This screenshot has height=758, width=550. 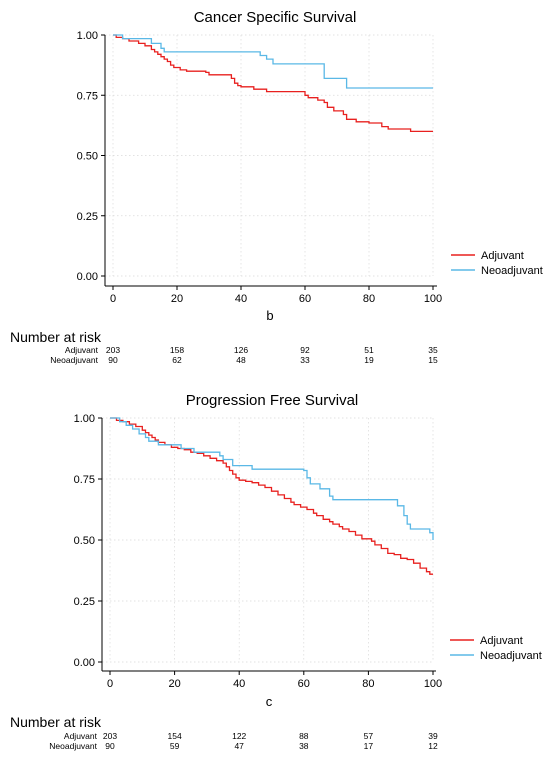 What do you see at coordinates (177, 360) in the screenshot?
I see `risk-value: 62` at bounding box center [177, 360].